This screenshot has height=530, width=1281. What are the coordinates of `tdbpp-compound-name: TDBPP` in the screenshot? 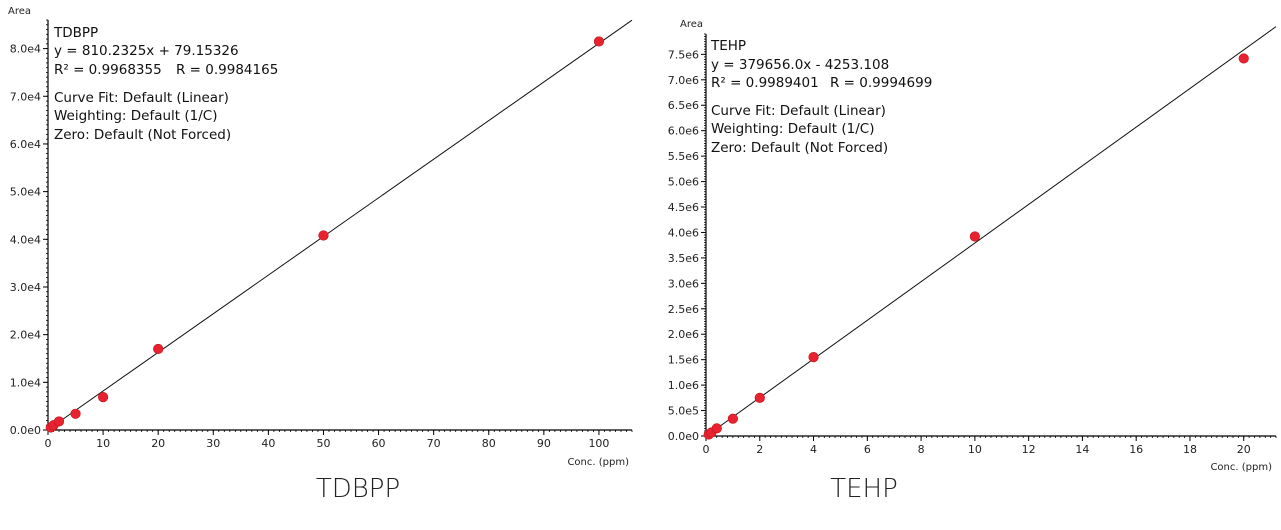 It's located at (75, 33).